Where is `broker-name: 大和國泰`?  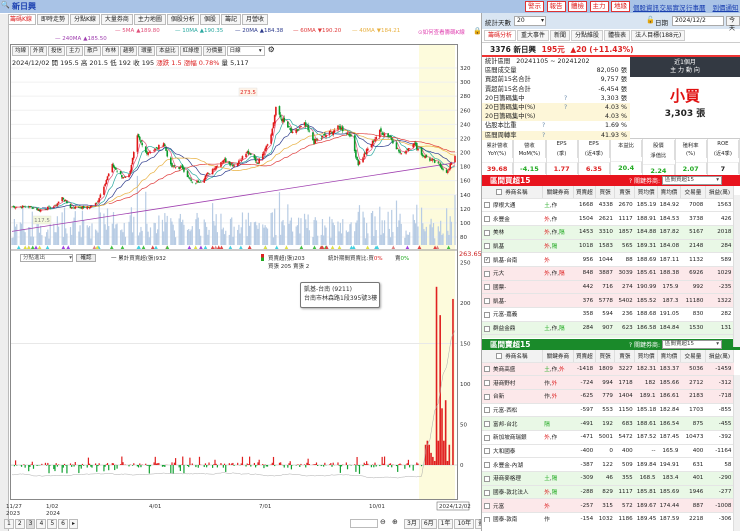 broker-name: 大和國泰 is located at coordinates (504, 451).